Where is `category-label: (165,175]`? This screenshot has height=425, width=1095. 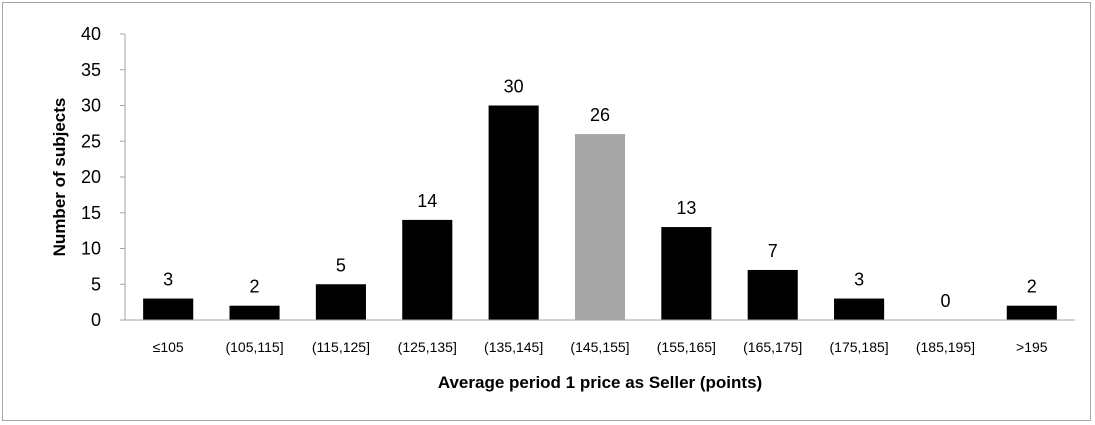
category-label: (165,175] is located at coordinates (772, 347).